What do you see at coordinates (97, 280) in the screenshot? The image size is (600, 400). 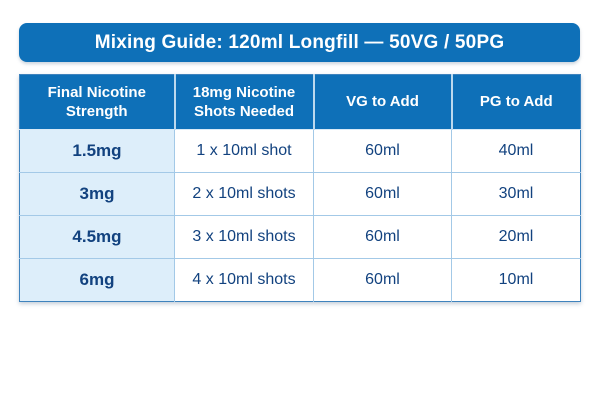 I see `cell-strength: 6mg` at bounding box center [97, 280].